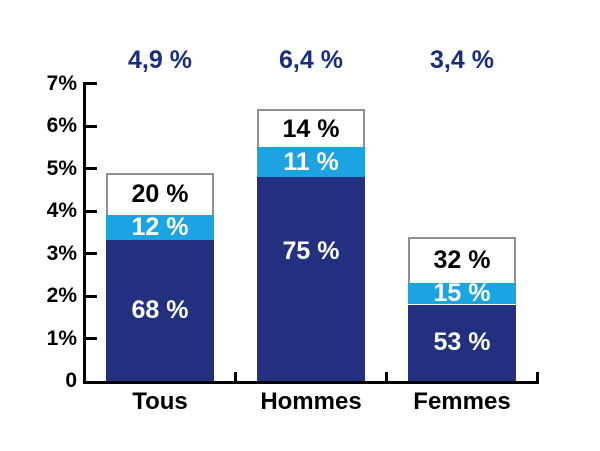  I want to click on y-axis-tick-label: 2%, so click(61, 296).